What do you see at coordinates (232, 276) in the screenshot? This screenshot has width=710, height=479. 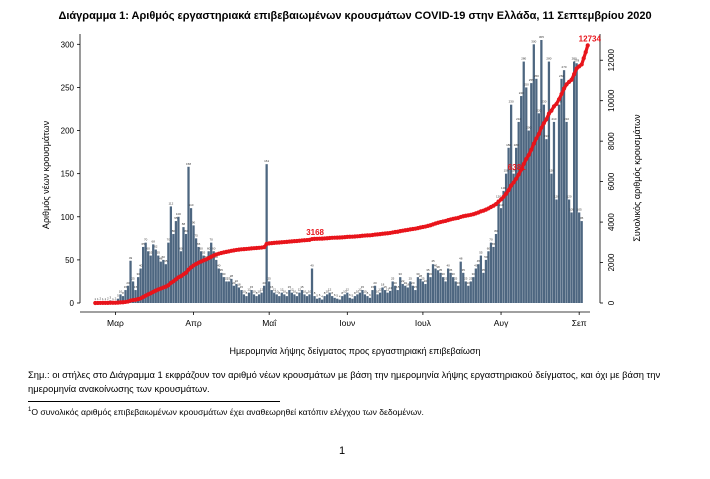 I see `bar-label: 28` at bounding box center [232, 276].